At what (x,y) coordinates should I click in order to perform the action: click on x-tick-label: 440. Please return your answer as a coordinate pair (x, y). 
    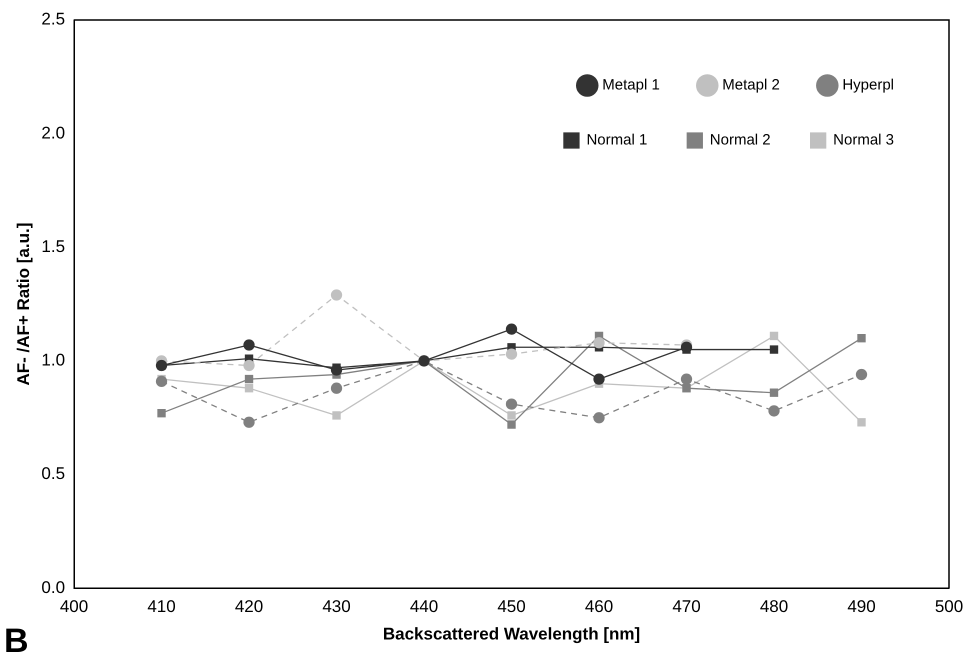
    Looking at the image, I should click on (424, 606).